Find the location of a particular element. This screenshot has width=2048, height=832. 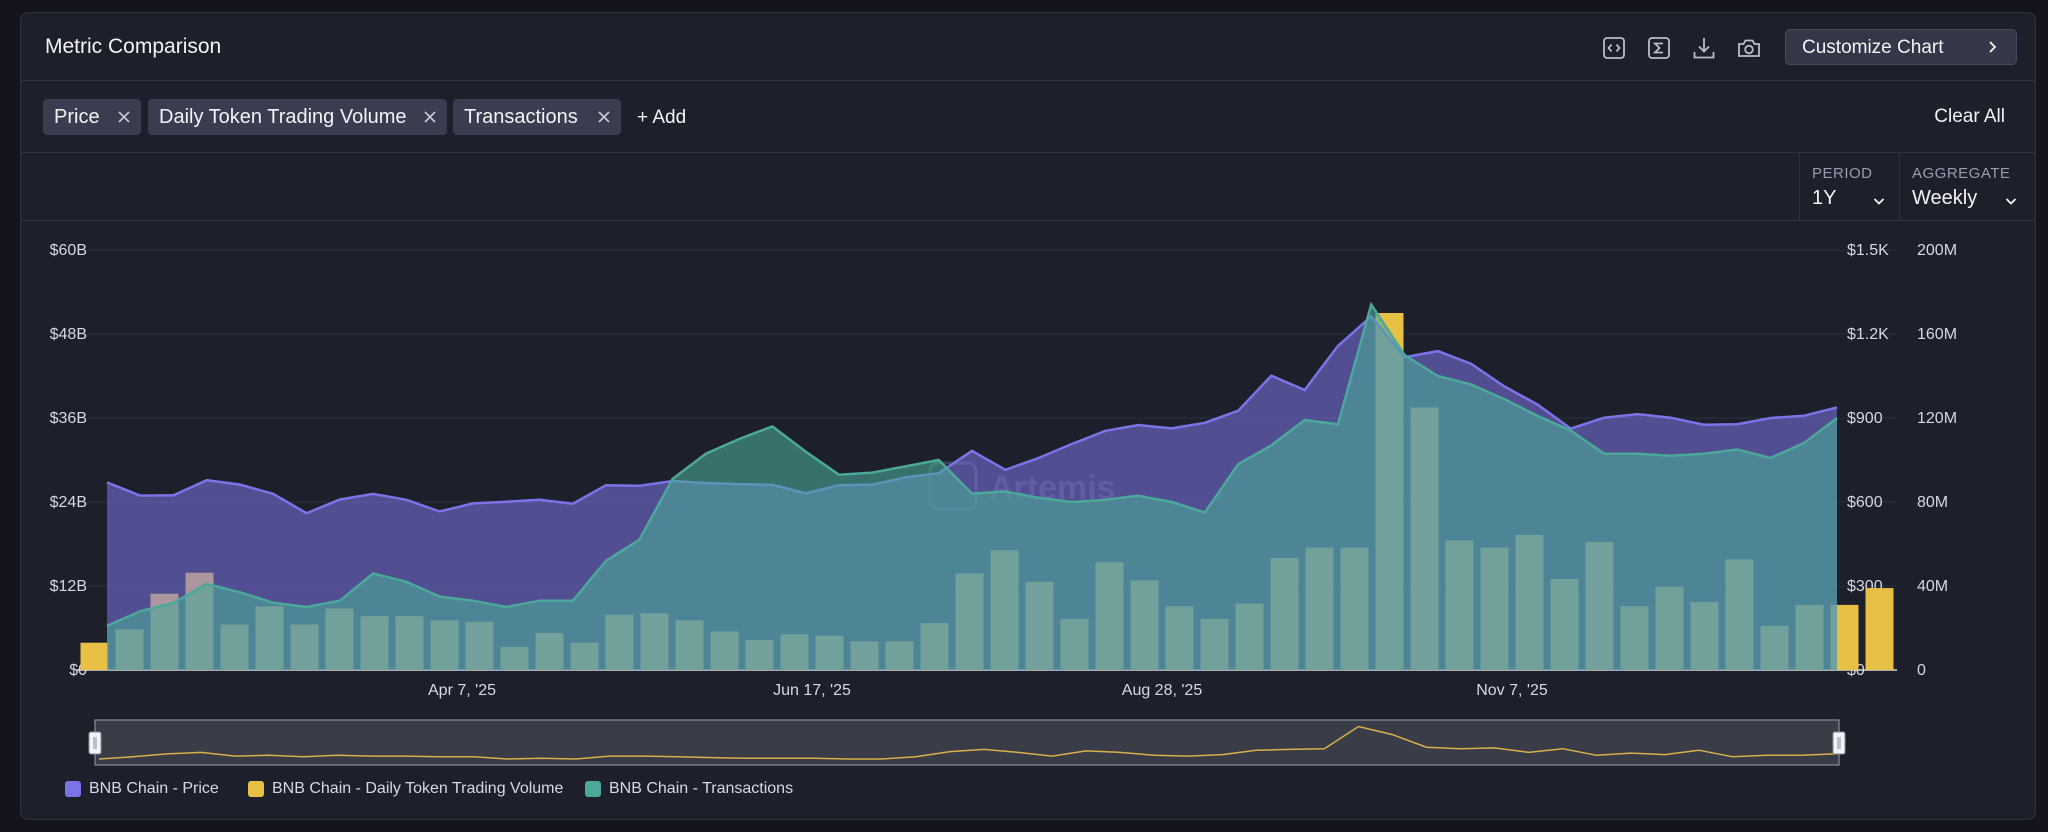

camera-icon is located at coordinates (1749, 48).